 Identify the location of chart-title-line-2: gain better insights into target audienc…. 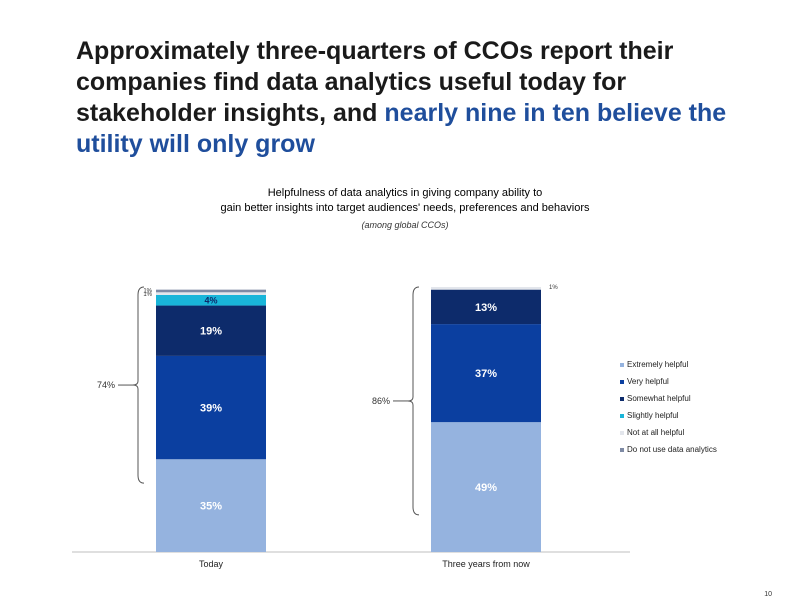
(405, 208).